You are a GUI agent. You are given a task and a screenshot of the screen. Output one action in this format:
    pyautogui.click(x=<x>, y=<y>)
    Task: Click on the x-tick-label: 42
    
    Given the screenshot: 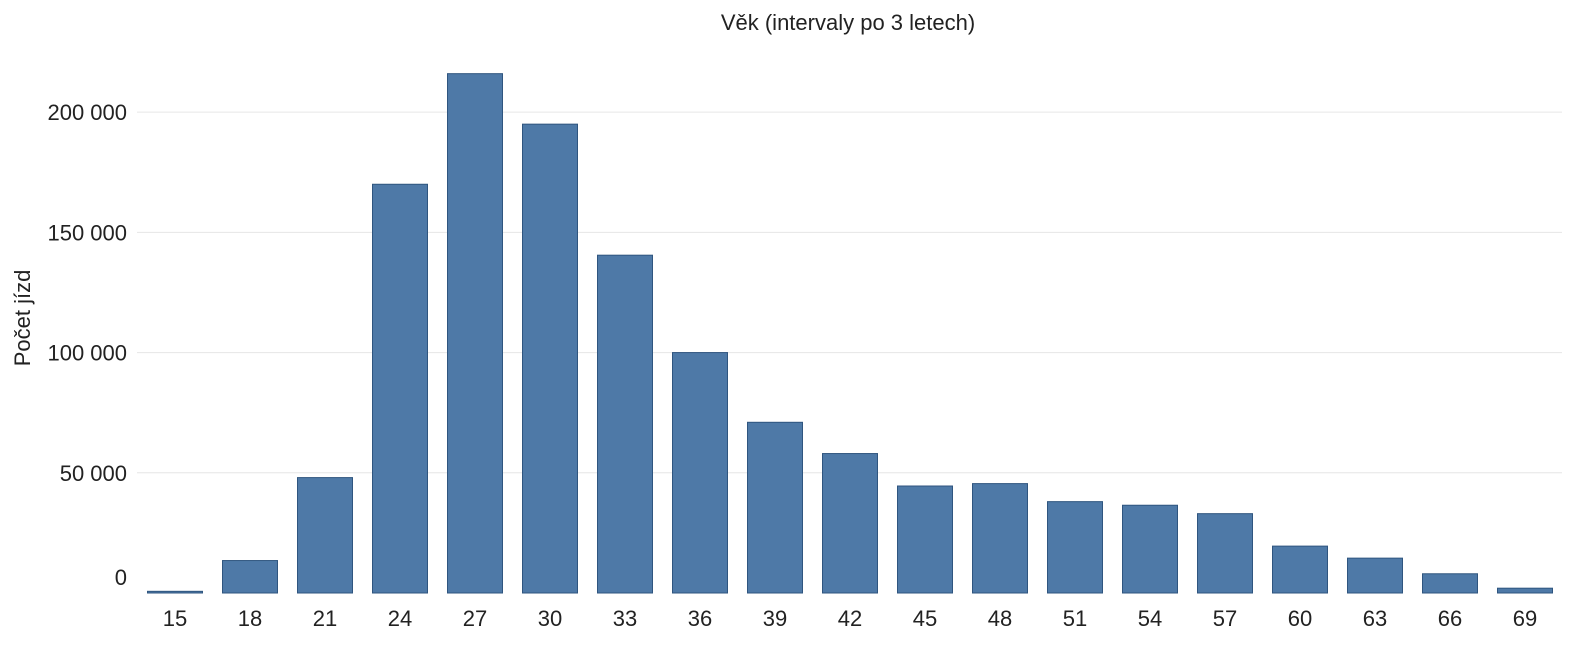 What is the action you would take?
    pyautogui.click(x=850, y=618)
    